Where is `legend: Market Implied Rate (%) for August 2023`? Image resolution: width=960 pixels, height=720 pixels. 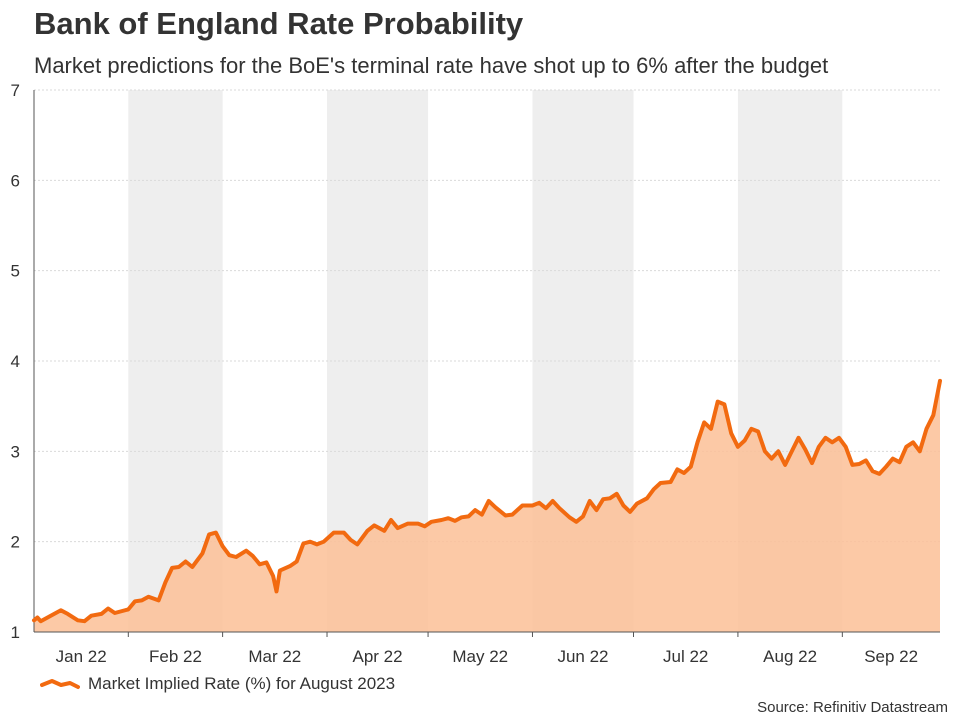 legend: Market Implied Rate (%) for August 2023 is located at coordinates (217, 684).